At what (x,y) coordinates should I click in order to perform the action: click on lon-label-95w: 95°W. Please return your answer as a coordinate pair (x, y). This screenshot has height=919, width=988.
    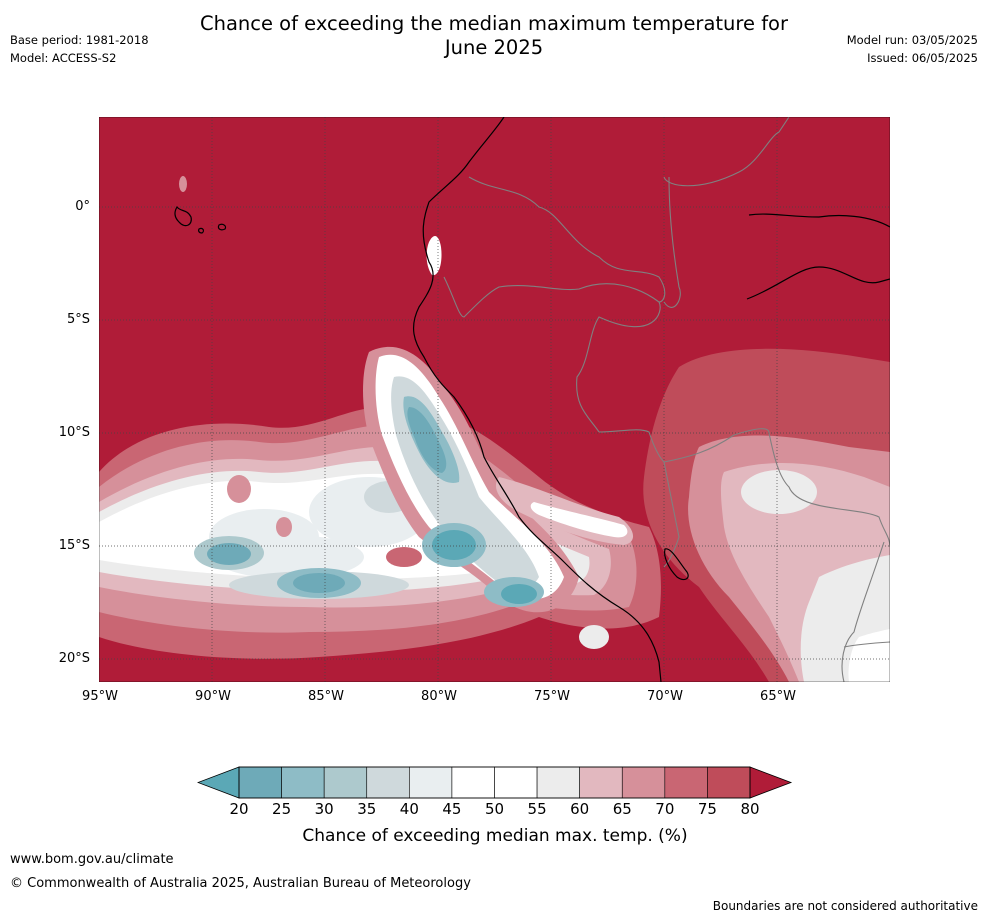
    Looking at the image, I should click on (100, 696).